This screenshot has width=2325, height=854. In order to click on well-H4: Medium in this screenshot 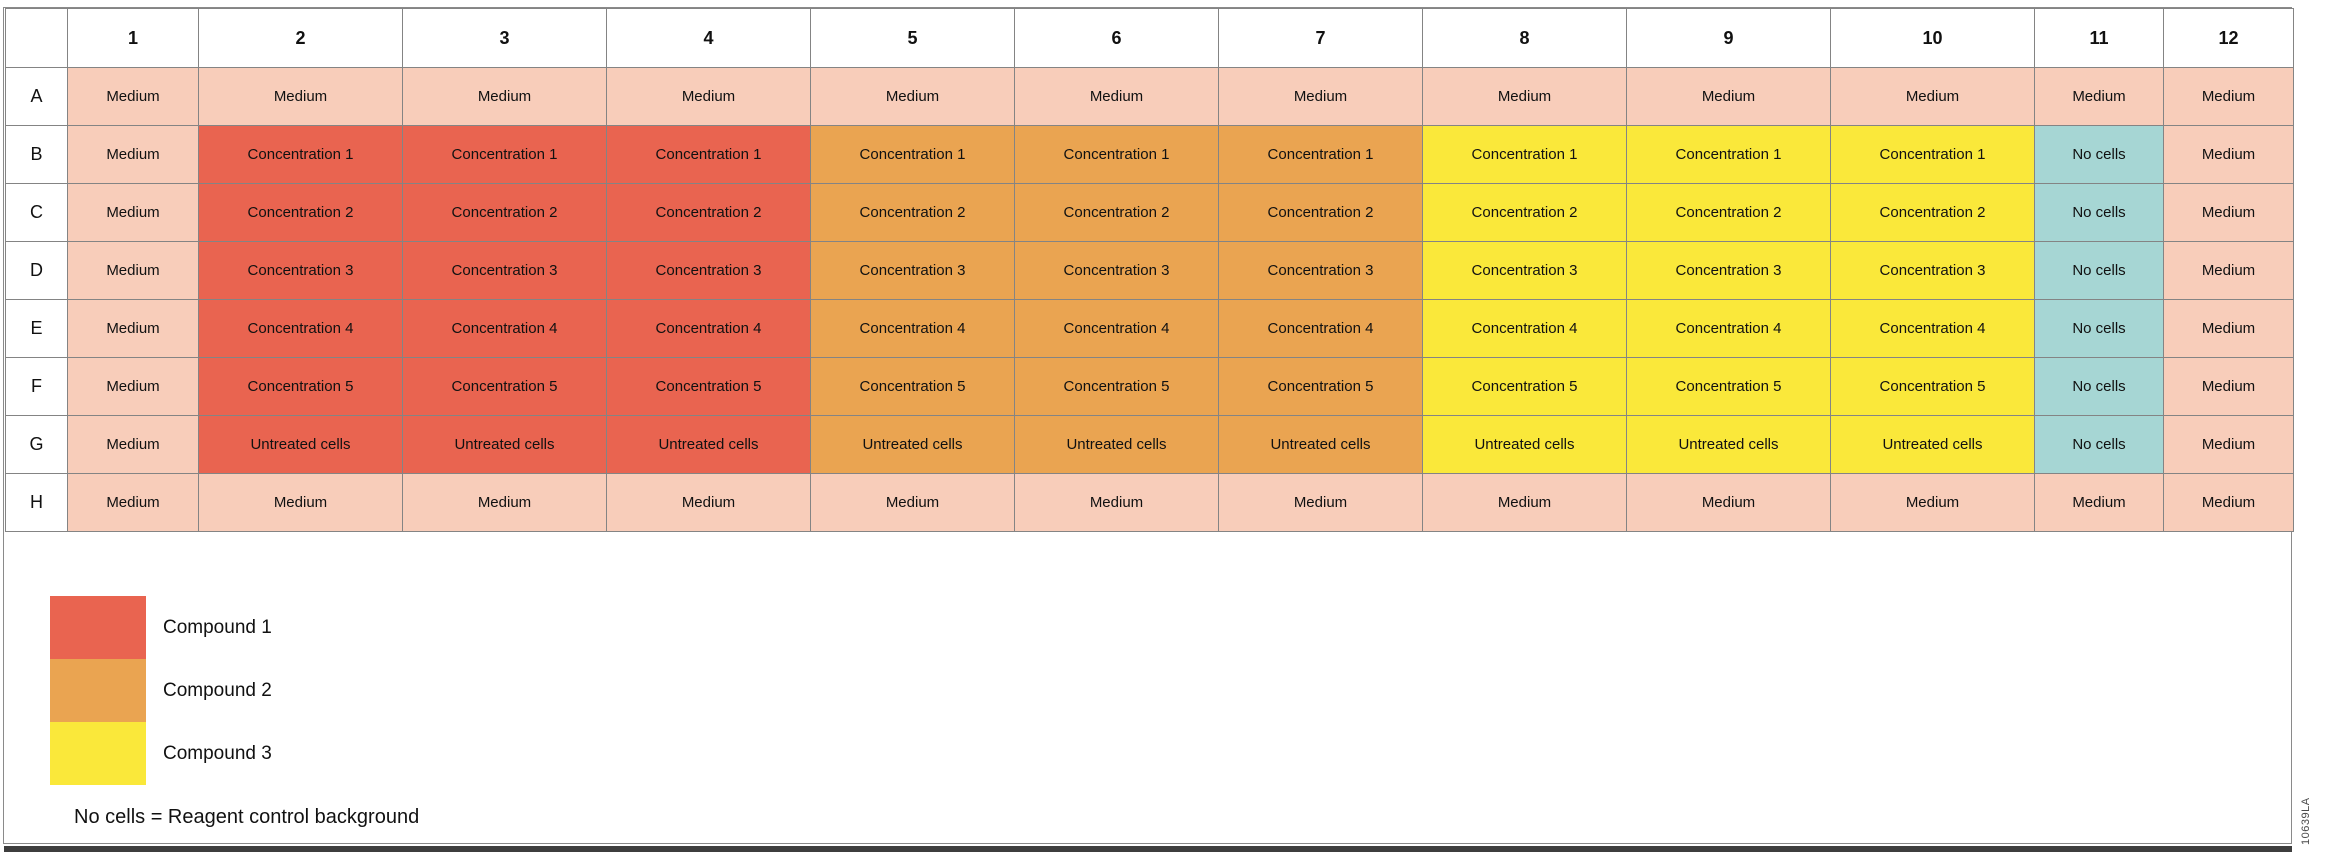, I will do `click(708, 502)`.